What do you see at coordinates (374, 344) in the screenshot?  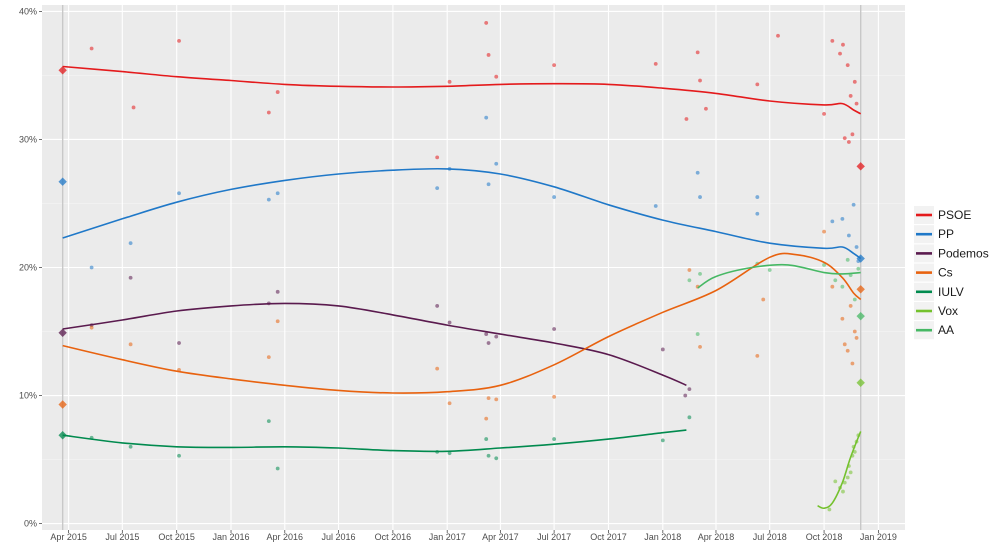 I see `trend-line-podemos` at bounding box center [374, 344].